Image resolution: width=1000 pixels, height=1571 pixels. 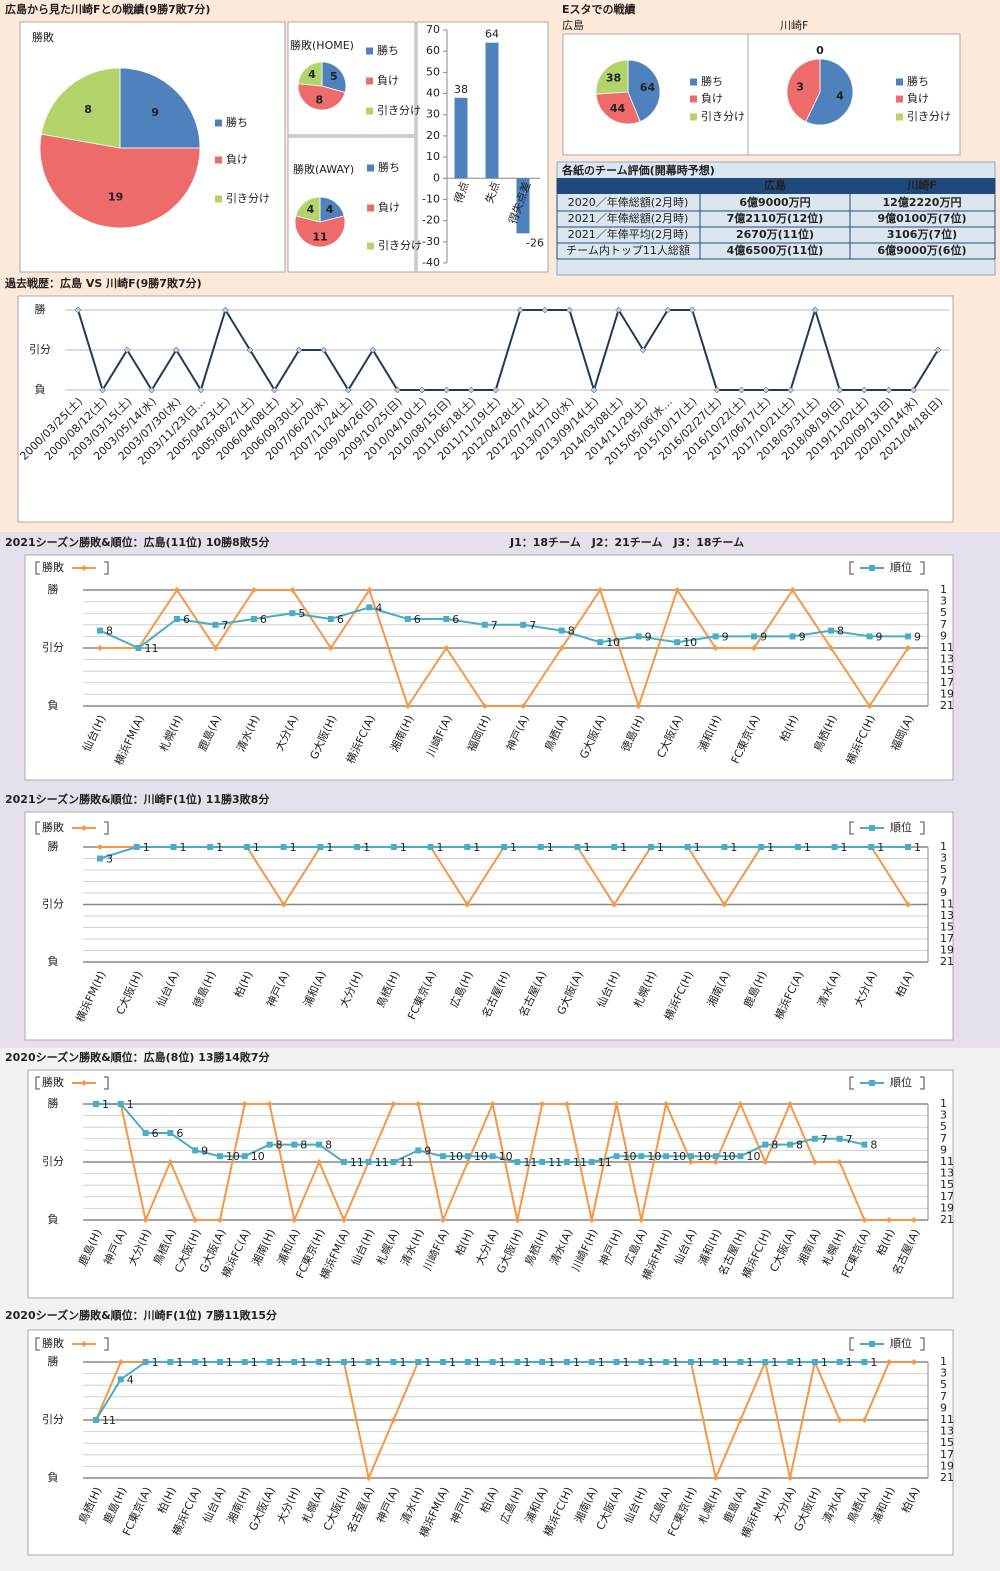 What do you see at coordinates (943, 1103) in the screenshot?
I see `y2-tick-label: 1` at bounding box center [943, 1103].